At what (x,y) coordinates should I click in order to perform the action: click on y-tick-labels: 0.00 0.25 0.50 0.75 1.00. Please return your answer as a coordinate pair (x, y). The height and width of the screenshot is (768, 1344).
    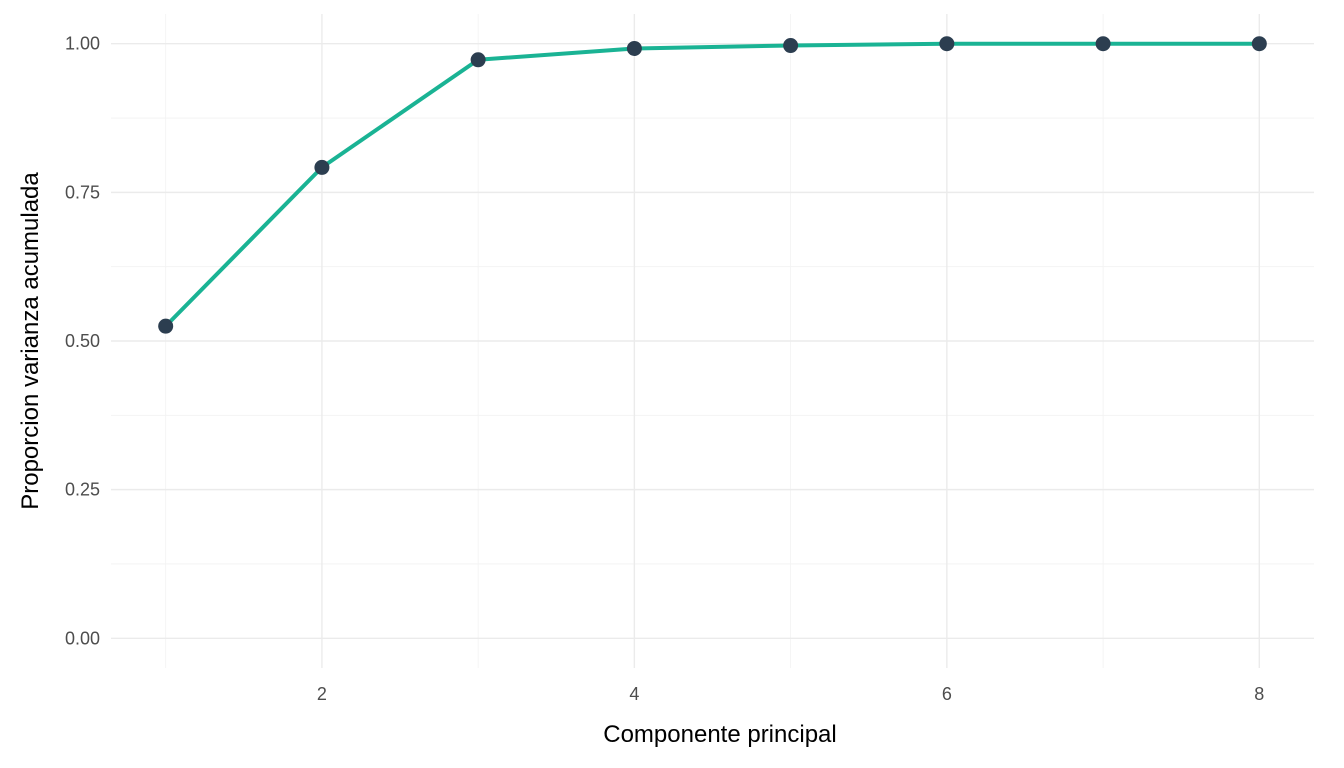
    Looking at the image, I should click on (82, 341).